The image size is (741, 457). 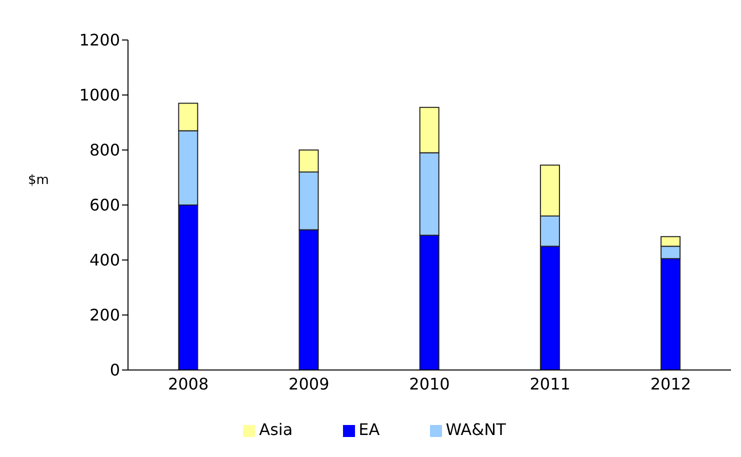 I want to click on x-tick-label: 2009, so click(x=309, y=384).